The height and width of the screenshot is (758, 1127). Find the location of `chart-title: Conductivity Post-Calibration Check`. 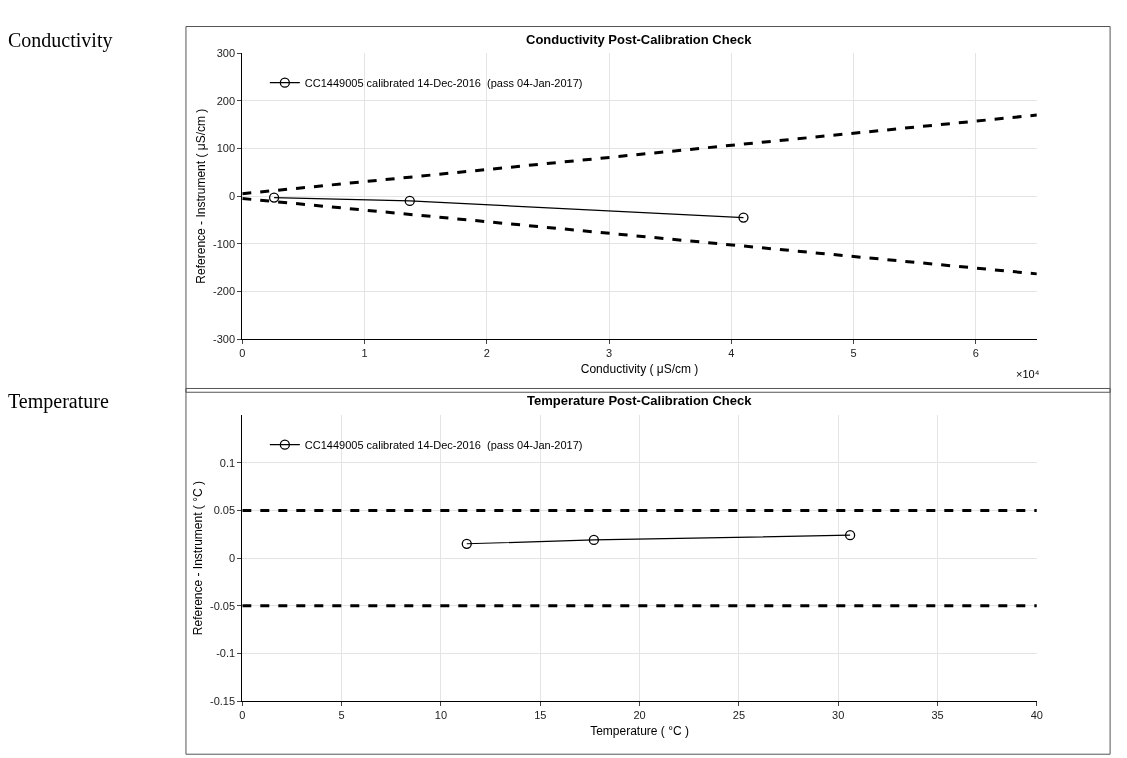

chart-title: Conductivity Post-Calibration Check is located at coordinates (639, 39).